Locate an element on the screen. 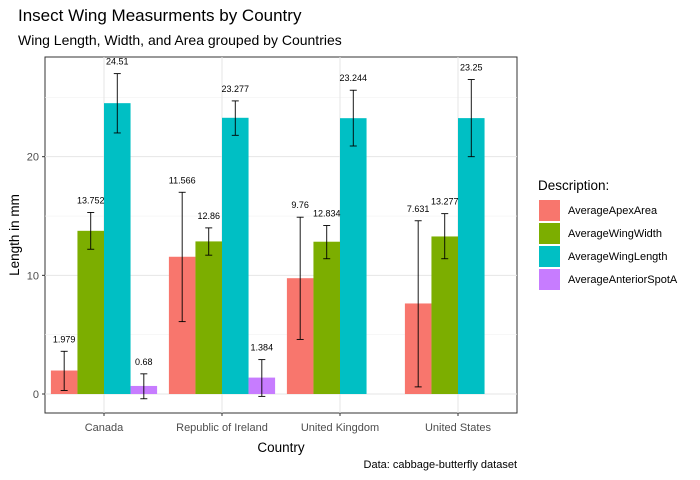  data-label: 0.68 is located at coordinates (144, 362).